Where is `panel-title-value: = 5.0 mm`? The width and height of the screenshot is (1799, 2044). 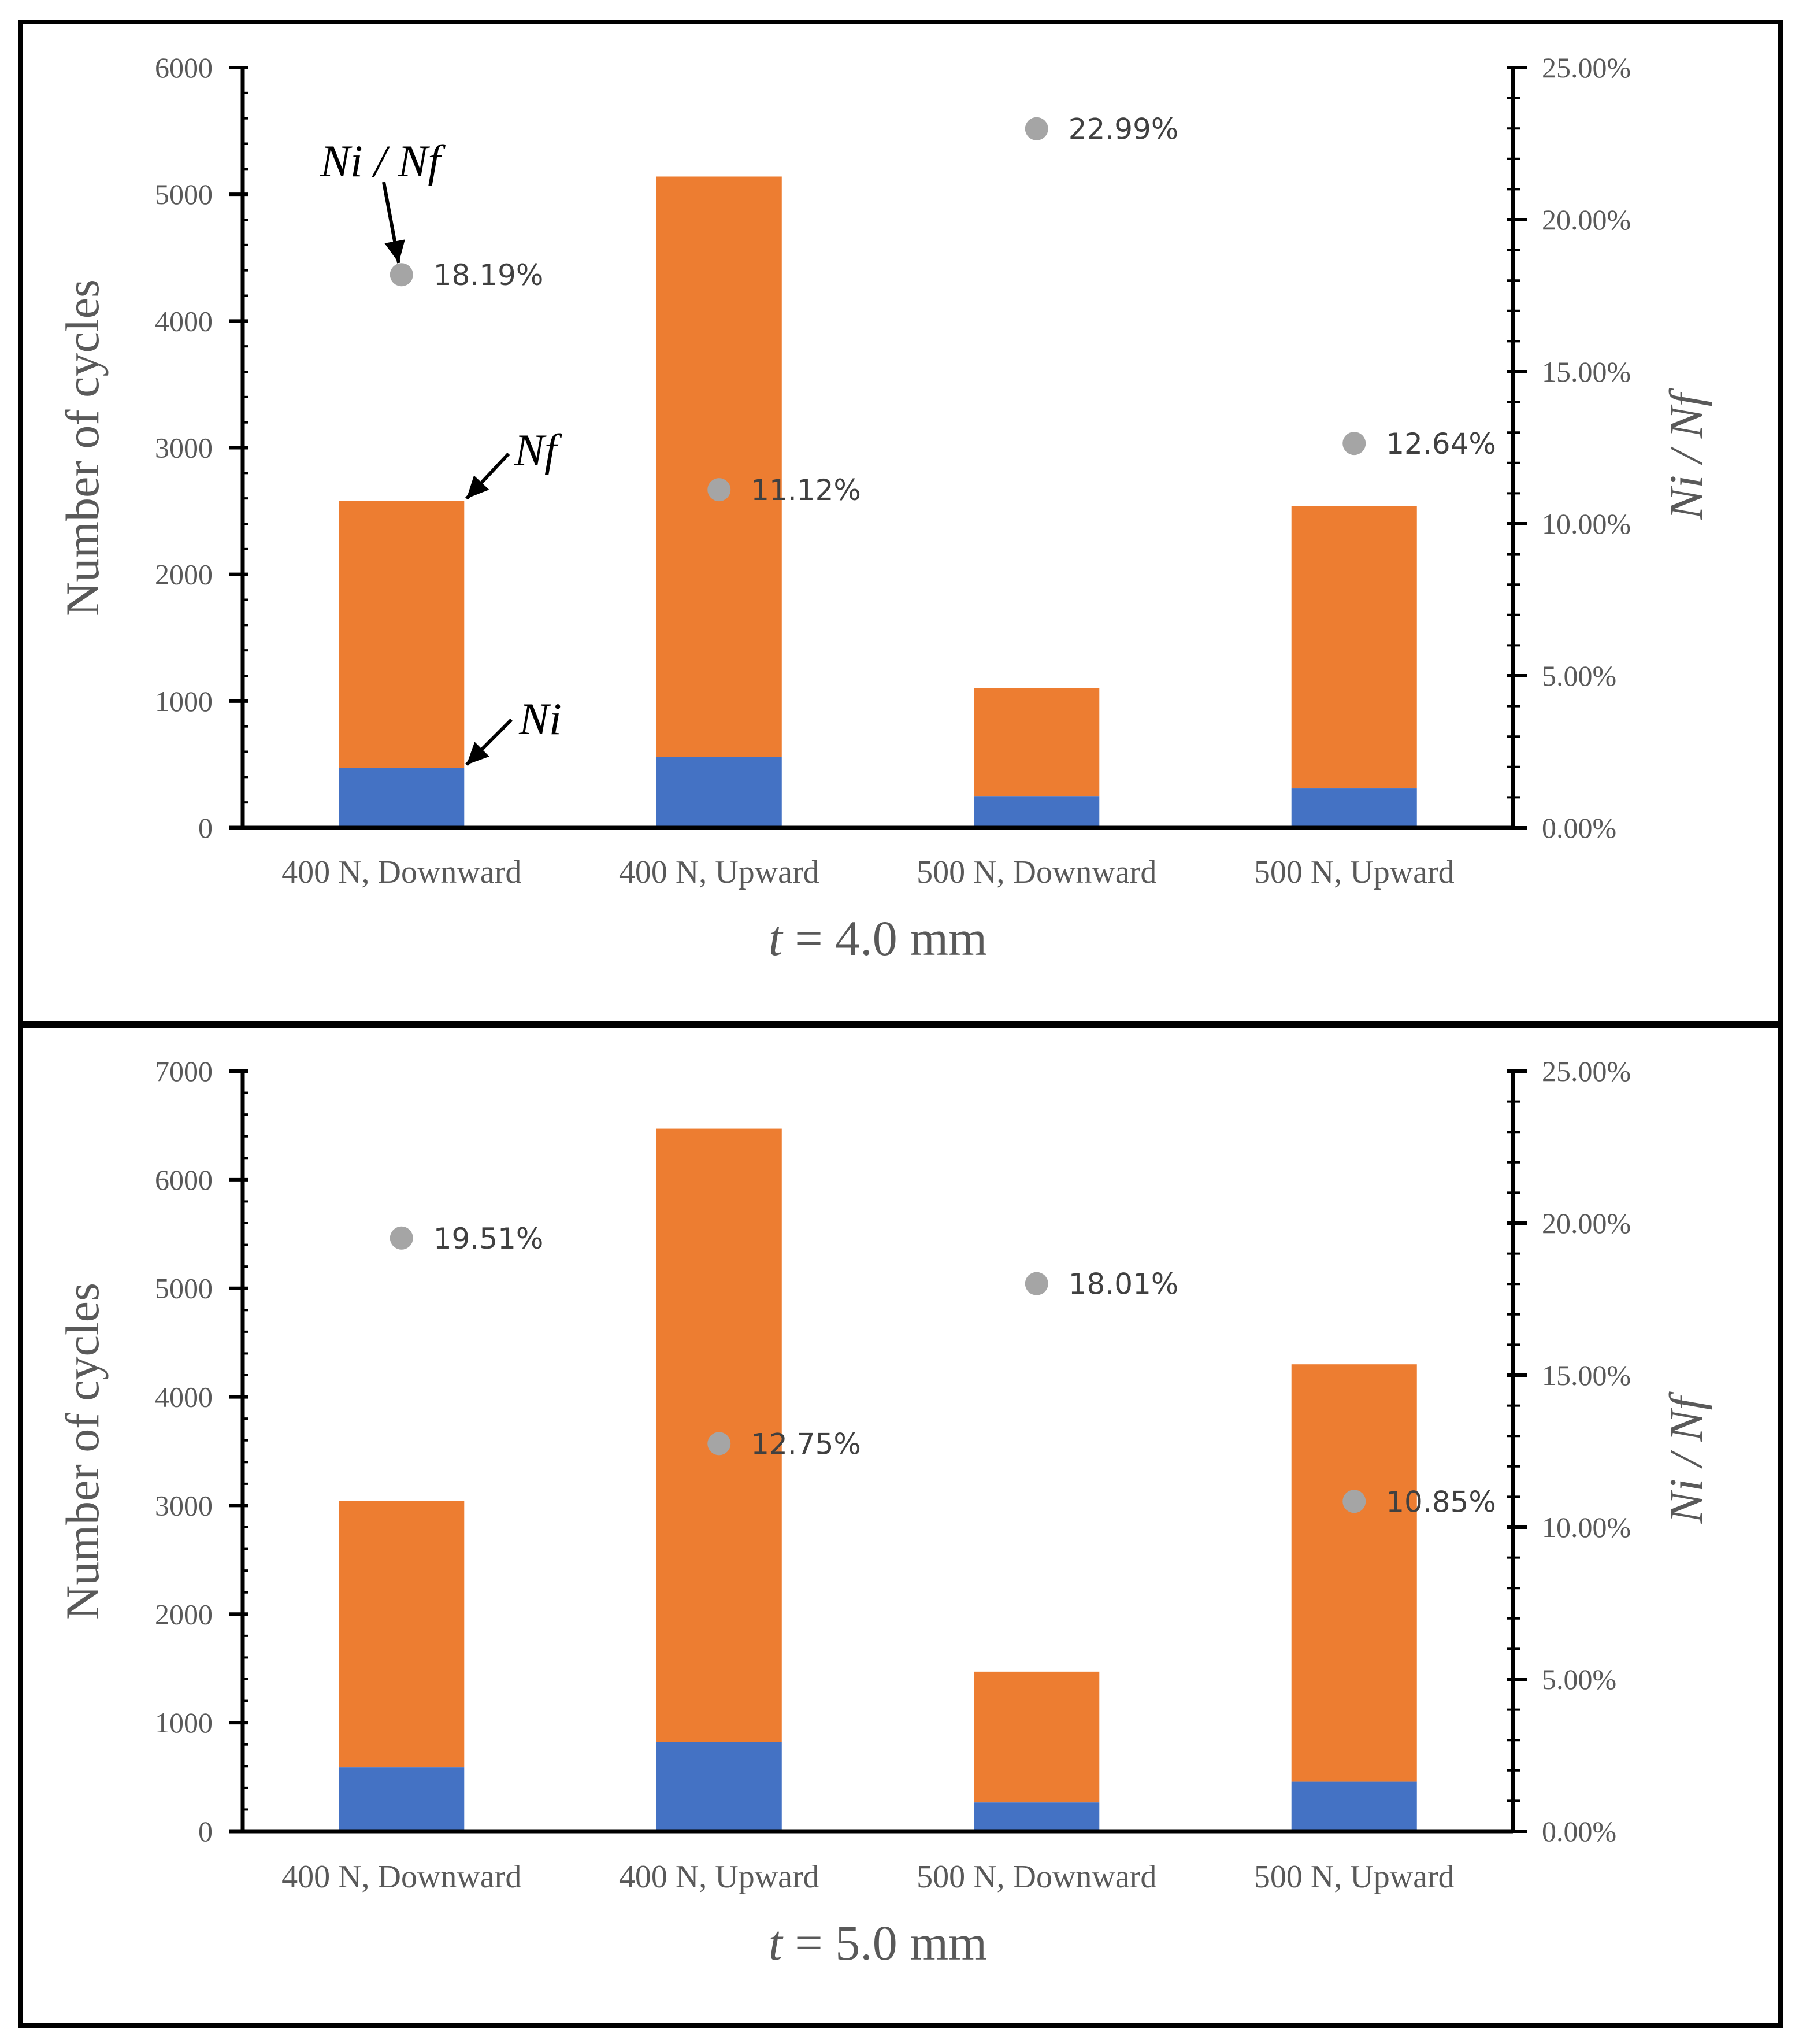 panel-title-value: = 5.0 mm is located at coordinates (884, 1943).